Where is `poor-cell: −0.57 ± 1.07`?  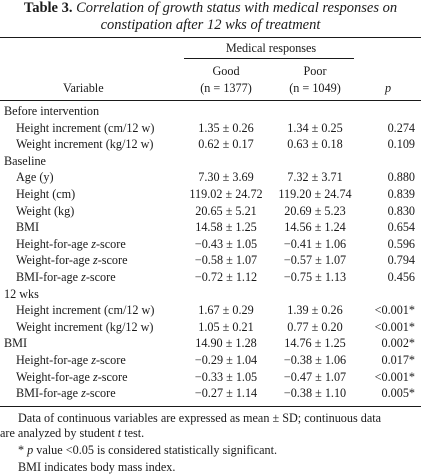 poor-cell: −0.57 ± 1.07 is located at coordinates (315, 260).